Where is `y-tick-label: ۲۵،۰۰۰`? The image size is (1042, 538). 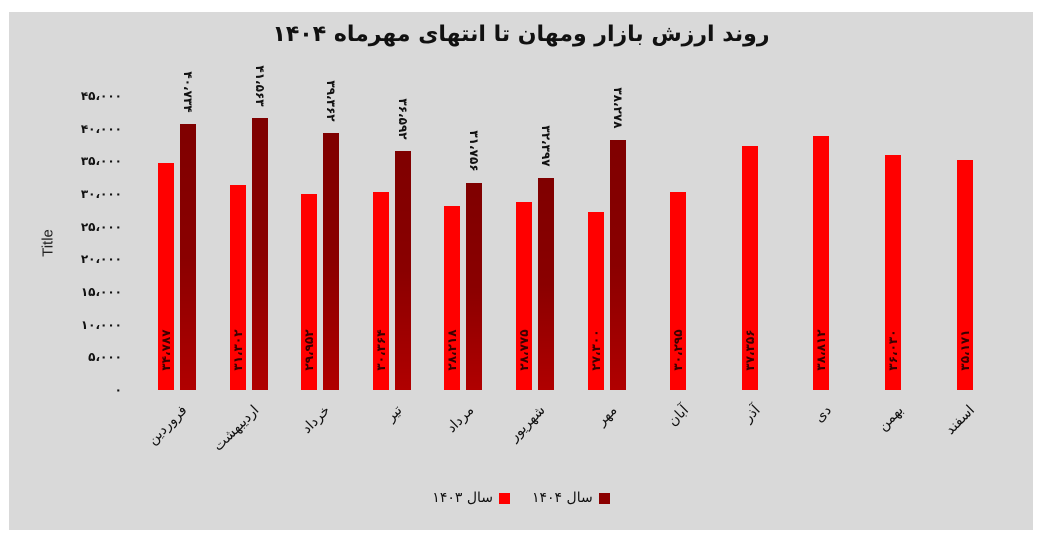
y-tick-label: ۲۵،۰۰۰ is located at coordinates (101, 226).